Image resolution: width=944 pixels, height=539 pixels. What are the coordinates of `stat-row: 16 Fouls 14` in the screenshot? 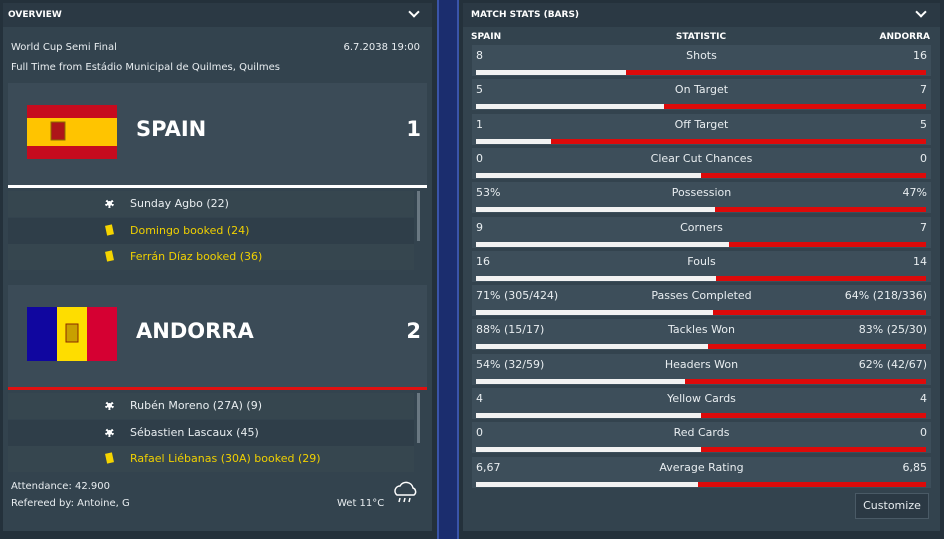 It's located at (701, 266).